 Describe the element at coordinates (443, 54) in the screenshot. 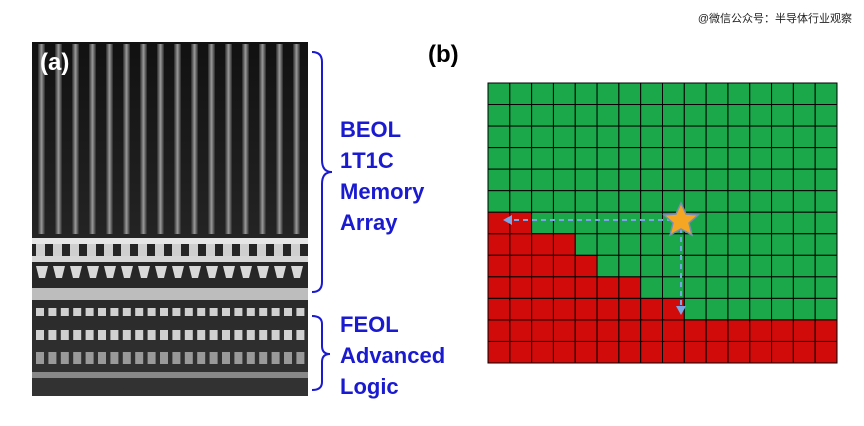

I see `panel-label: (b)` at that location.